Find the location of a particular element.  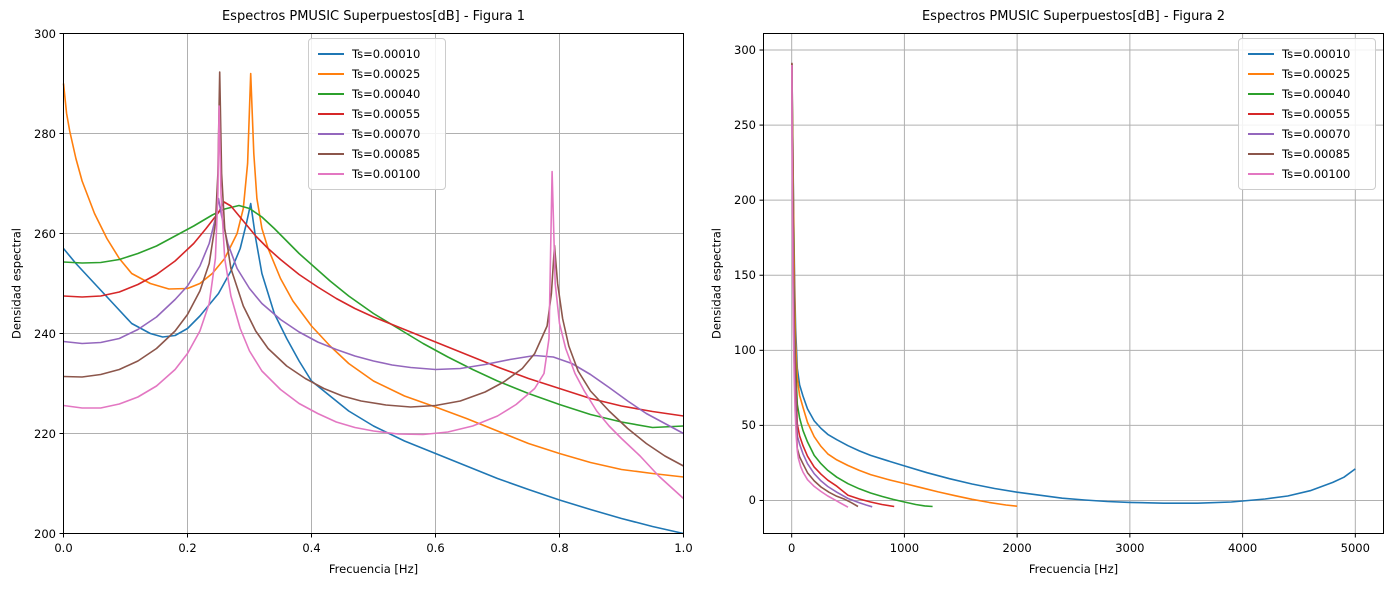

x-tick-label: 1.0 is located at coordinates (683, 548).